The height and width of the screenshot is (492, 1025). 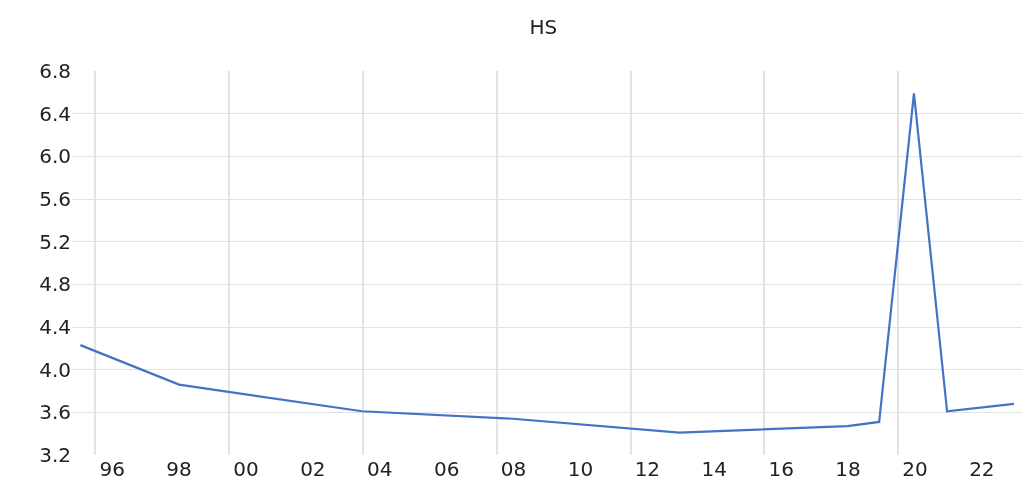 What do you see at coordinates (647, 469) in the screenshot?
I see `x-tick-label: 12` at bounding box center [647, 469].